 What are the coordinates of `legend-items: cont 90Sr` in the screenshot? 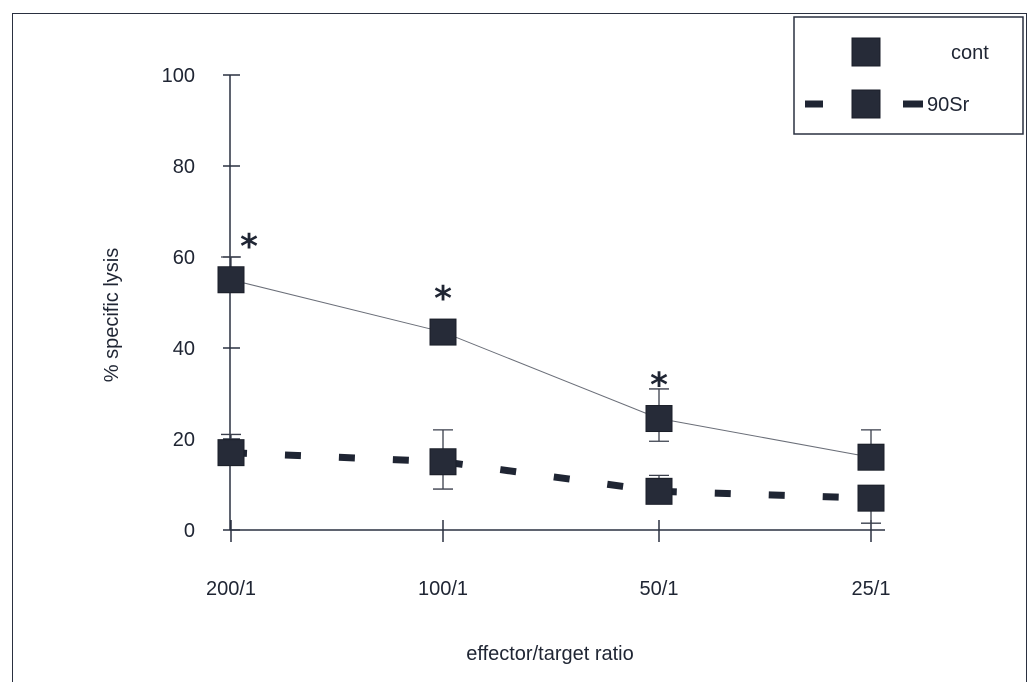 It's located at (897, 78).